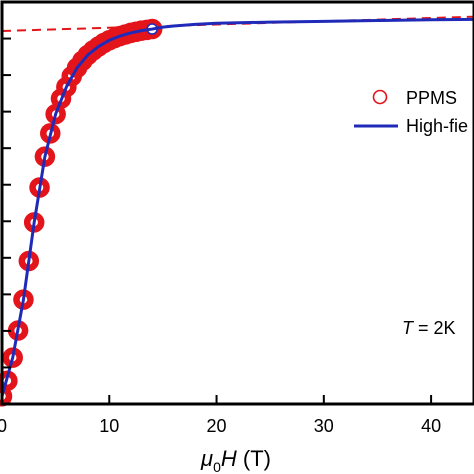  What do you see at coordinates (380, 97) in the screenshot?
I see `legend-ppms-marker` at bounding box center [380, 97].